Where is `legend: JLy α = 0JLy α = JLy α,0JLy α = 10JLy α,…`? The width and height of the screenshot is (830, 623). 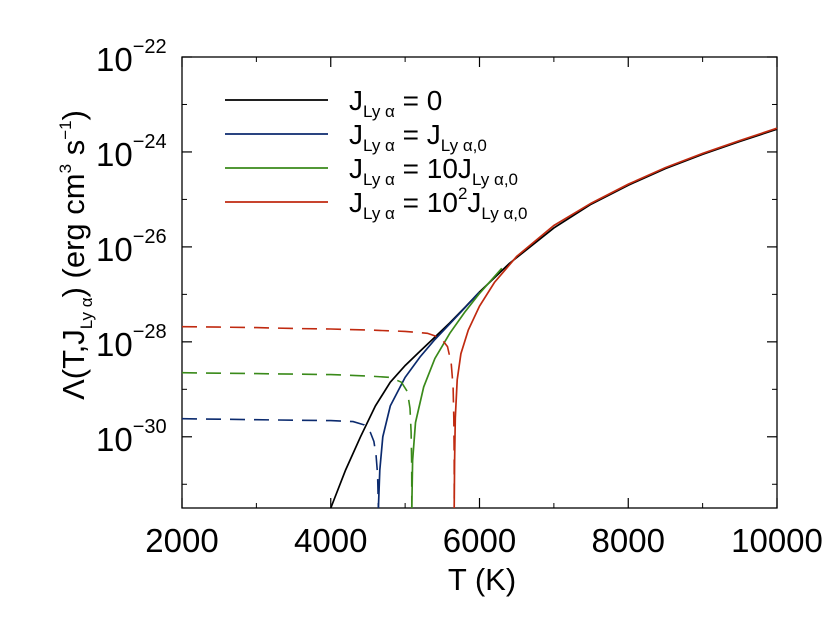 legend: JLy α = 0JLy α = JLy α,0JLy α = 10JLy α,… is located at coordinates (376, 154).